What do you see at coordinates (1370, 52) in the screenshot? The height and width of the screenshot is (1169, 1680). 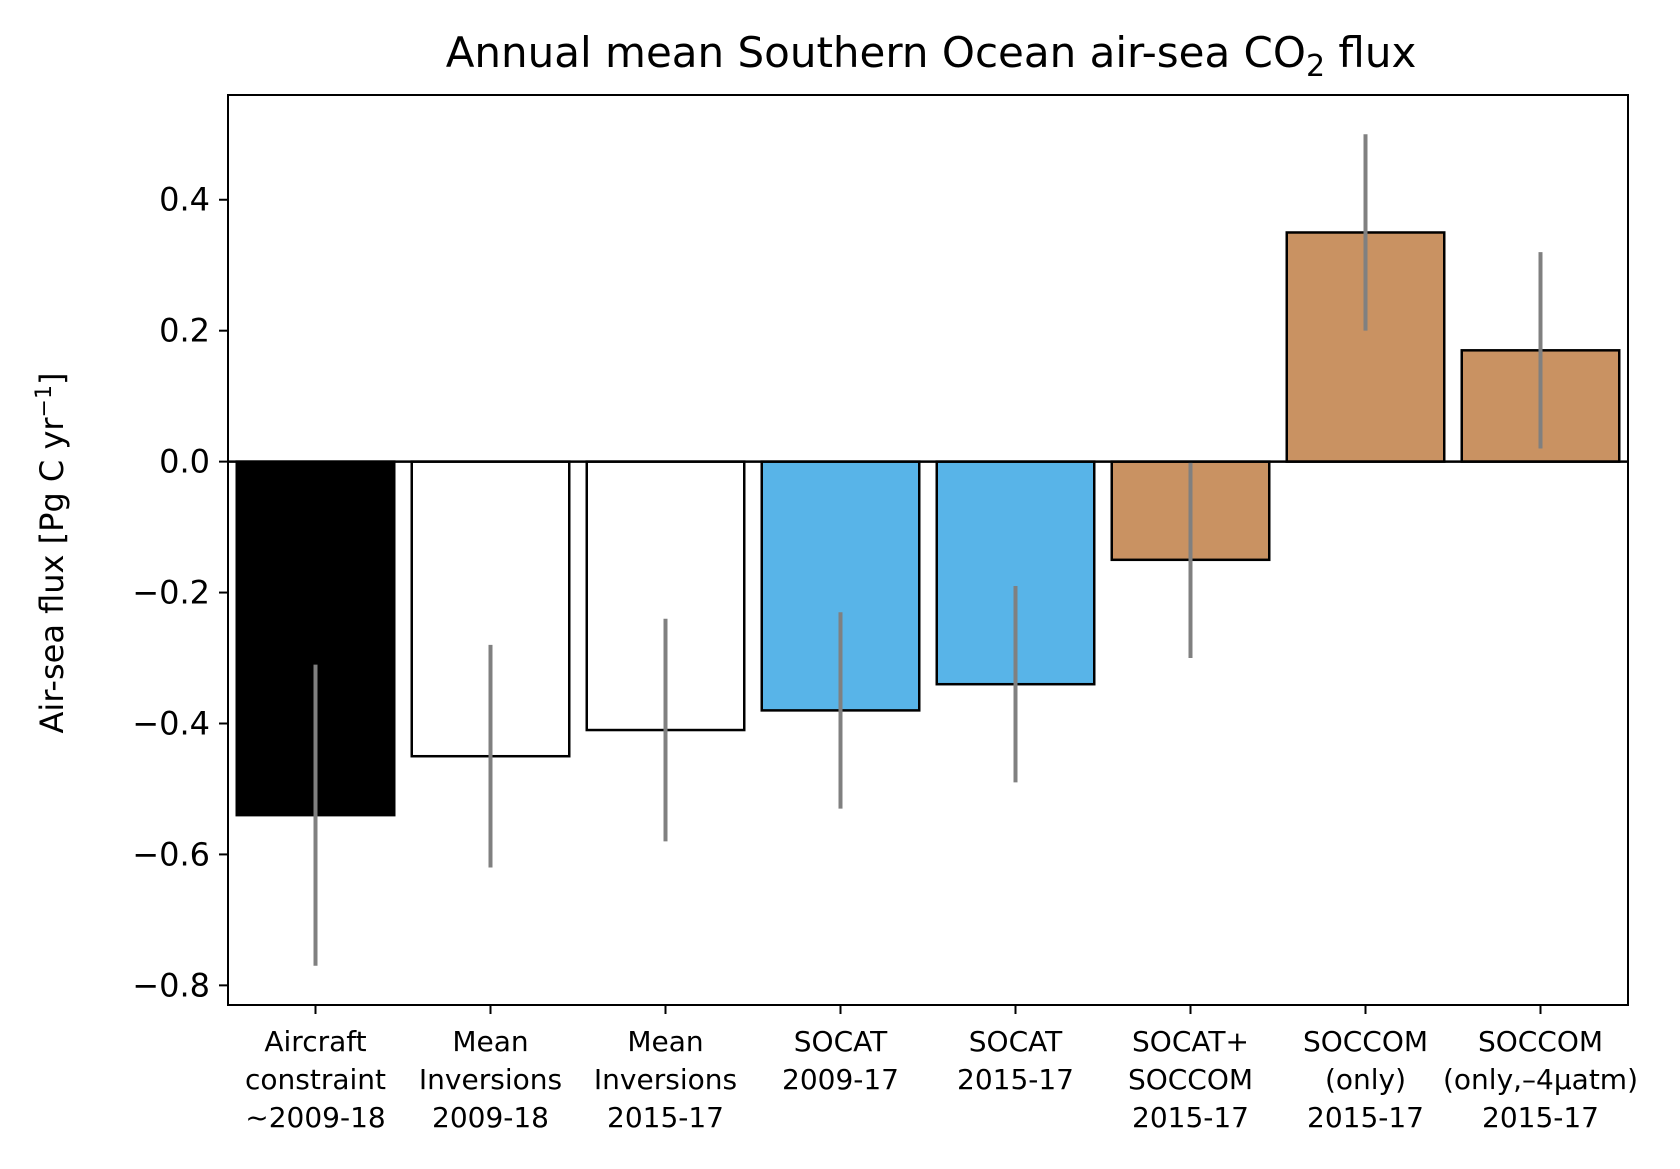 I see `chart-title-suffix: flux` at bounding box center [1370, 52].